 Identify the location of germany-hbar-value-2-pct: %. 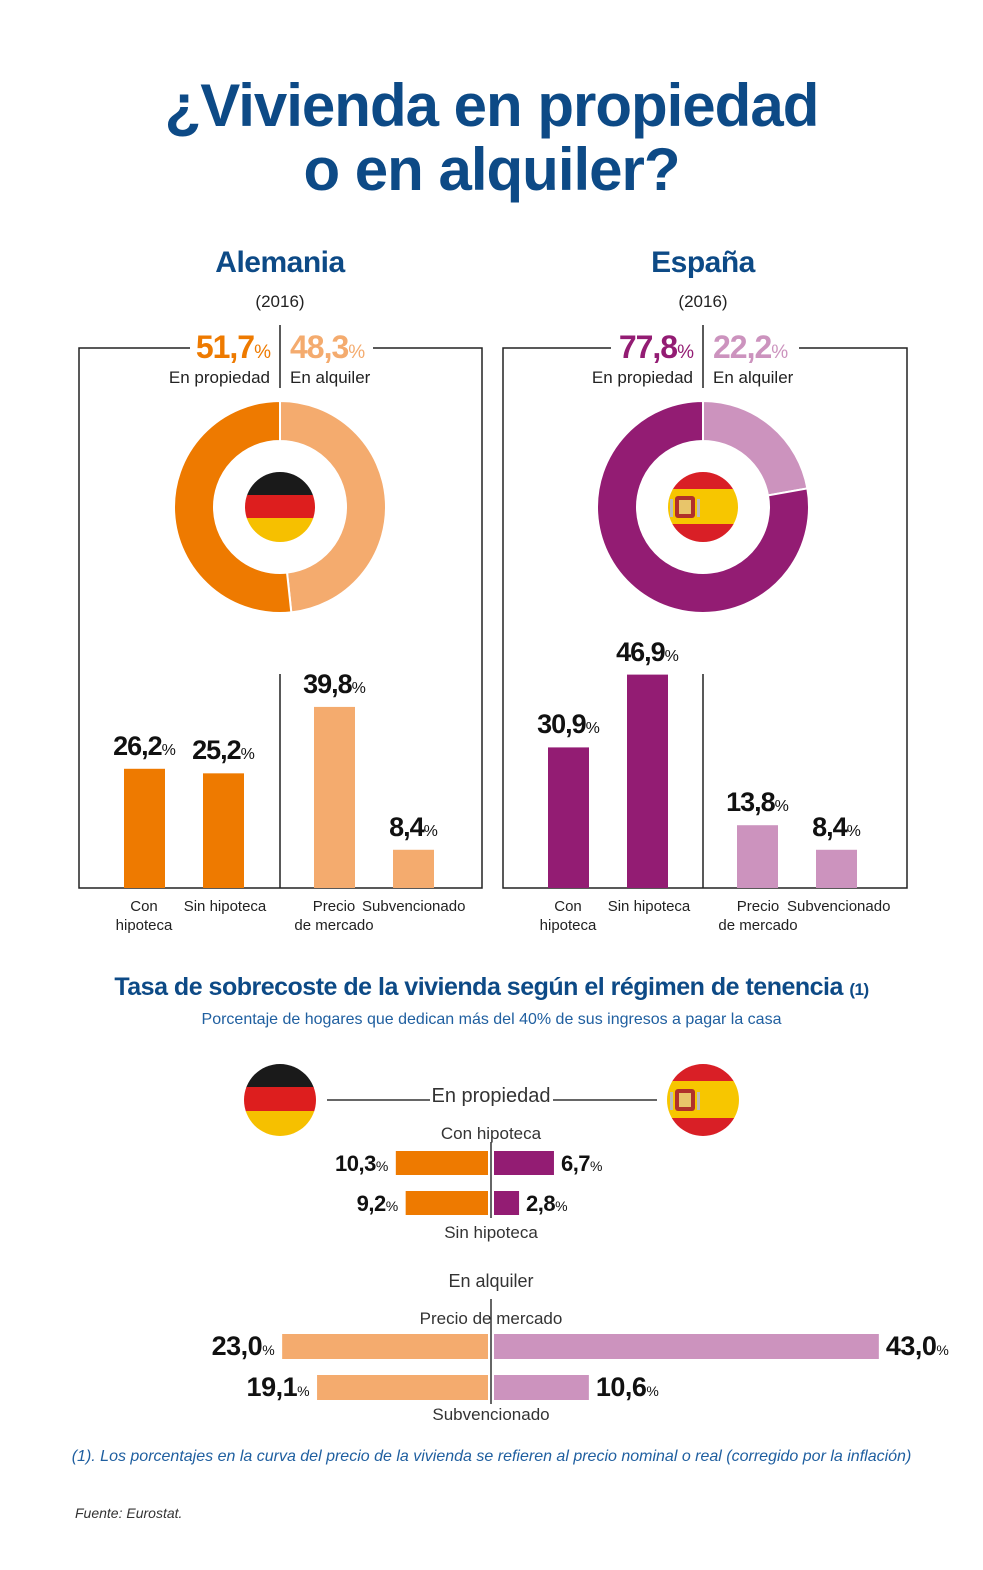
(268, 1350).